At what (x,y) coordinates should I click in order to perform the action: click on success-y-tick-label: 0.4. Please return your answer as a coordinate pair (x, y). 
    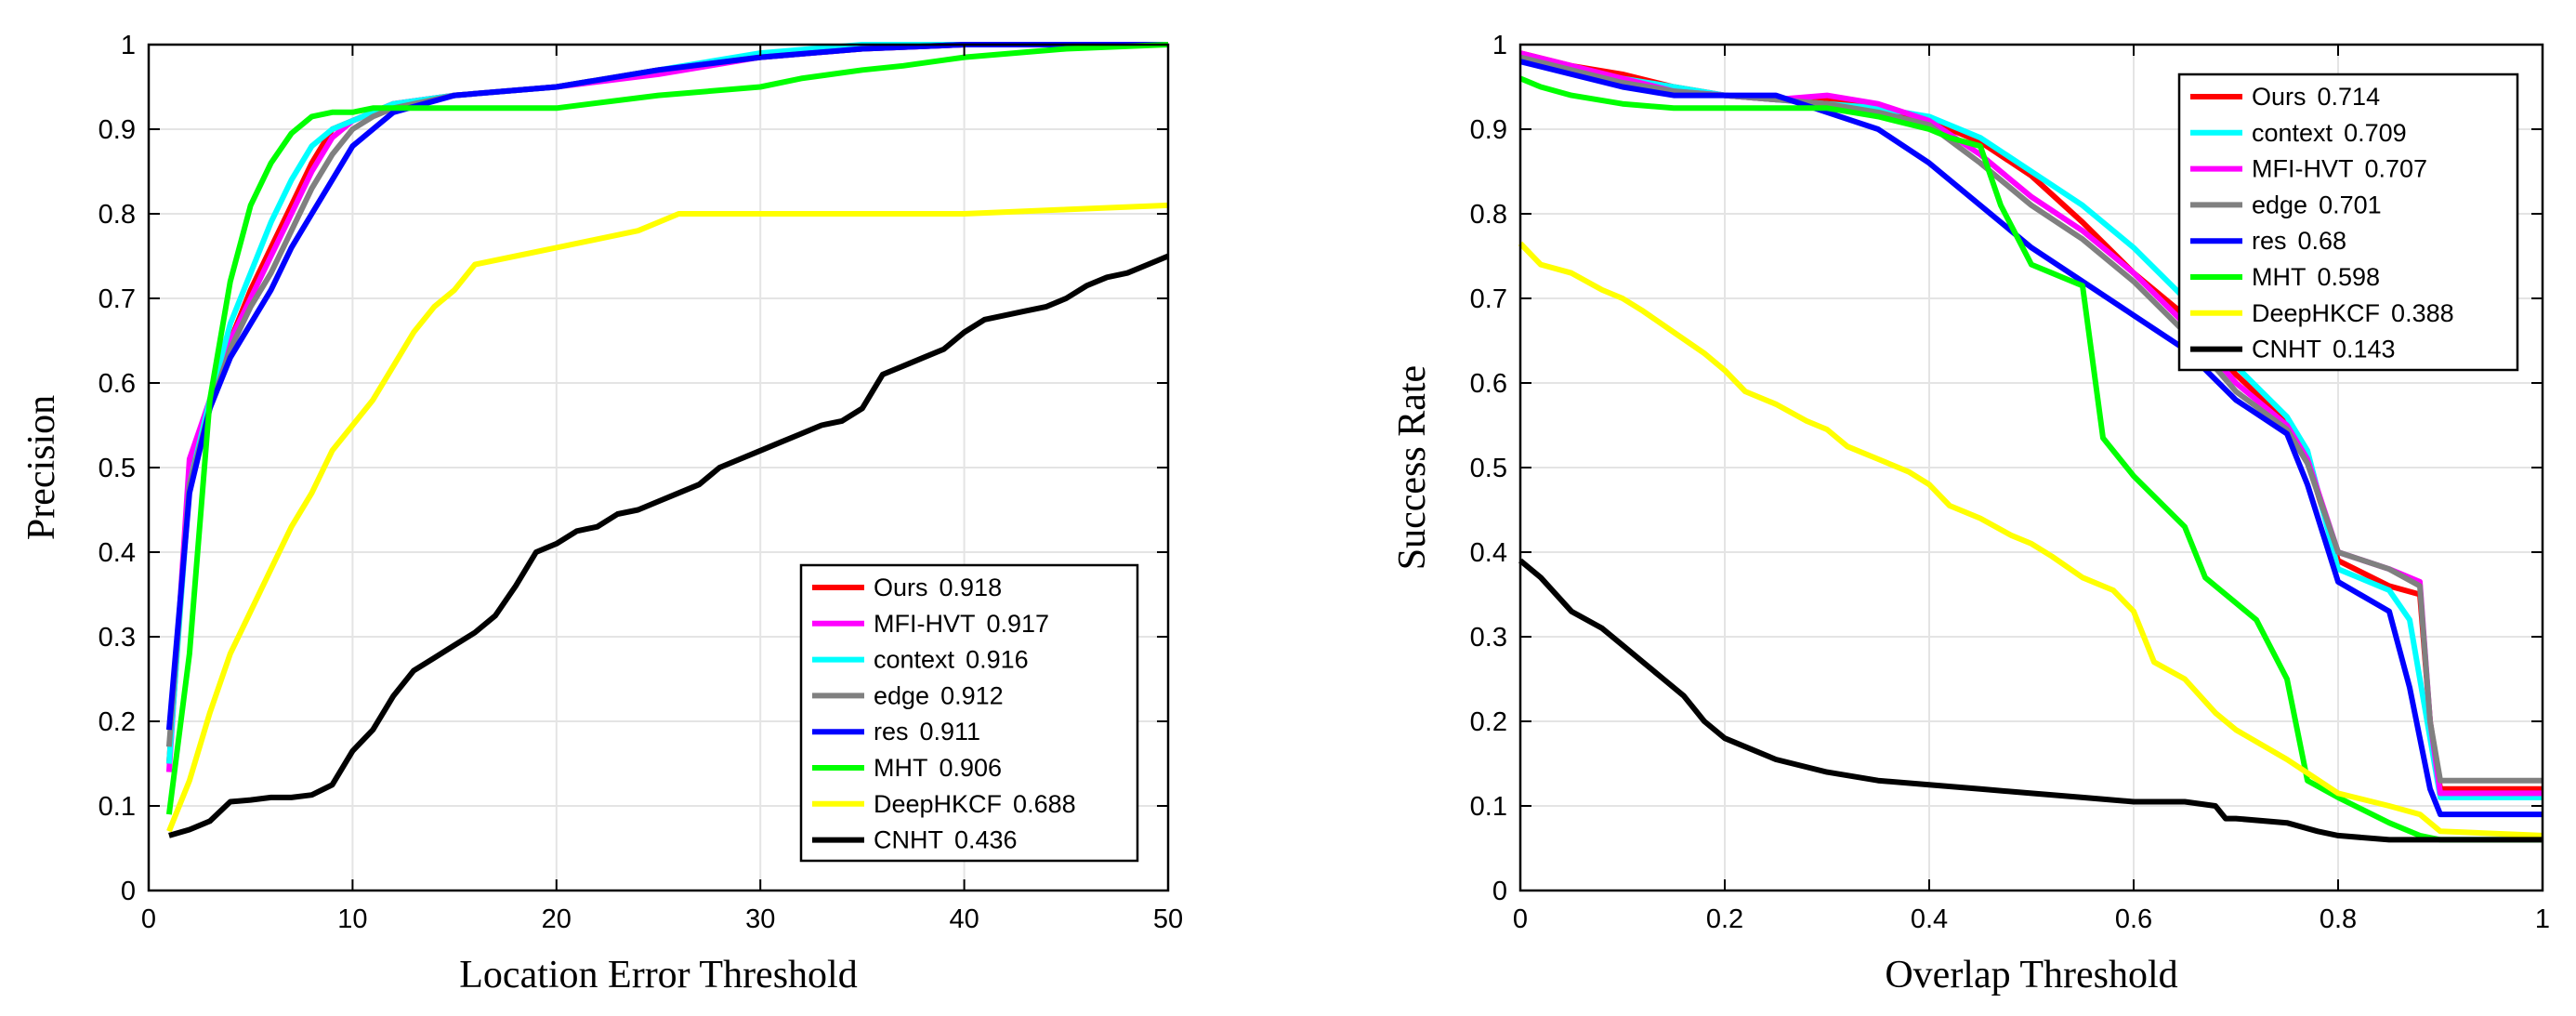
    Looking at the image, I should click on (1488, 553).